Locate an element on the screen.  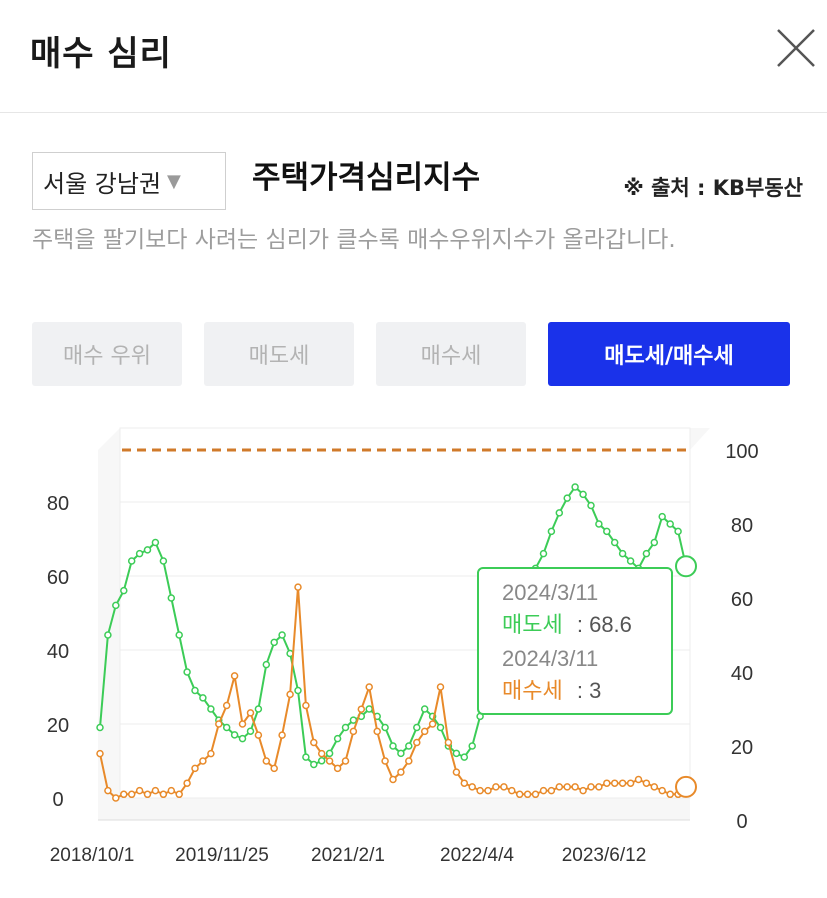
region-select-value: 서울 강남권 is located at coordinates (102, 183).